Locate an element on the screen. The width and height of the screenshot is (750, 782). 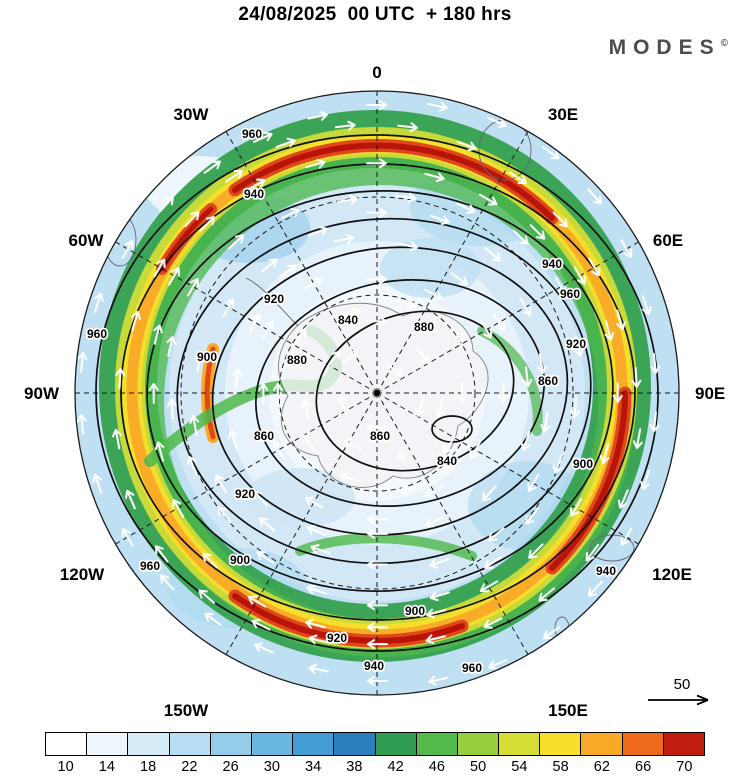
colorbar-tick: 26 is located at coordinates (230, 767).